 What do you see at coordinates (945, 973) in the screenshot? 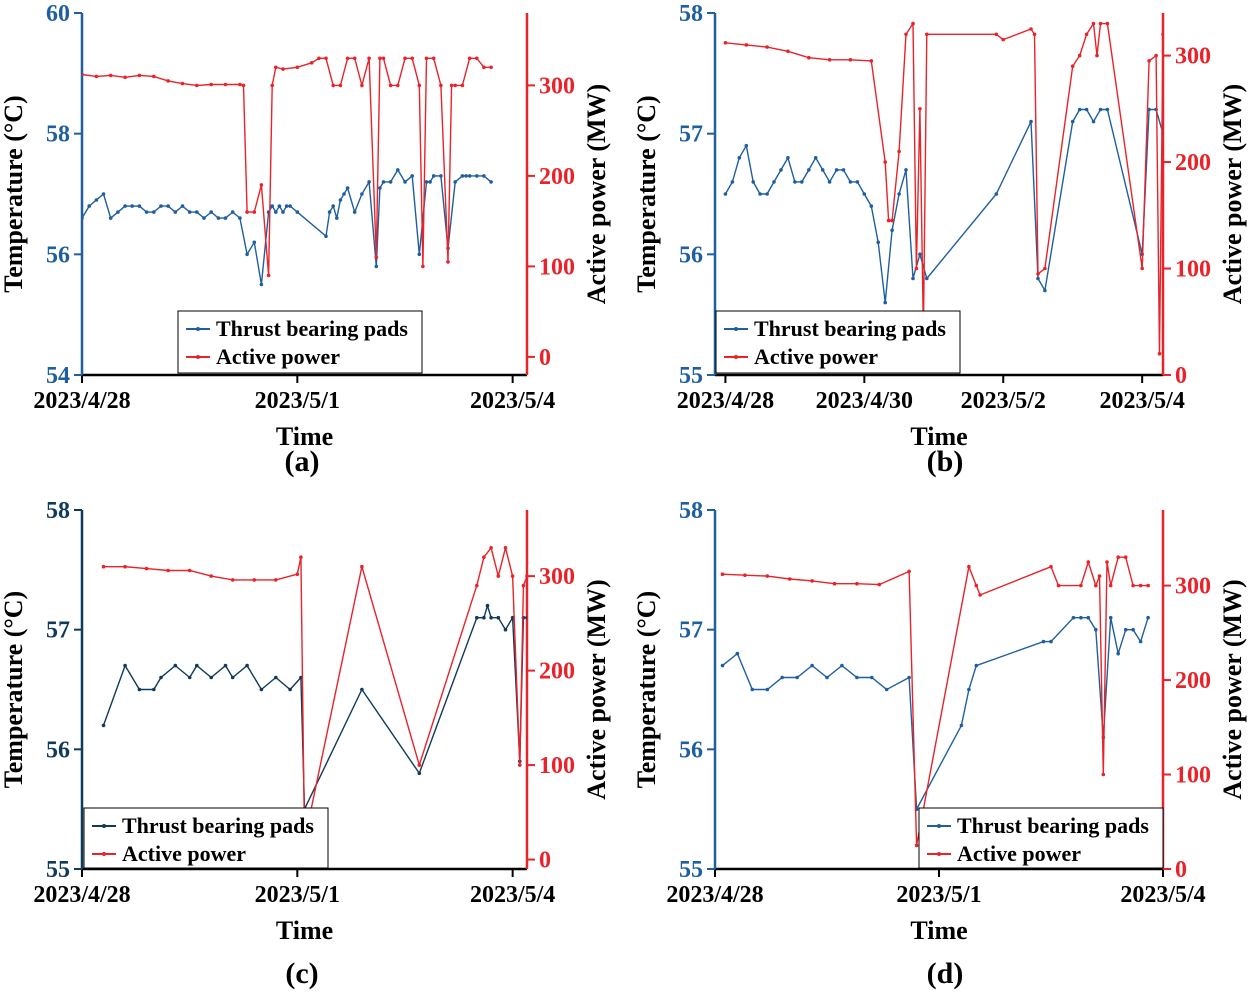
I see `panel-label: (d)` at bounding box center [945, 973].